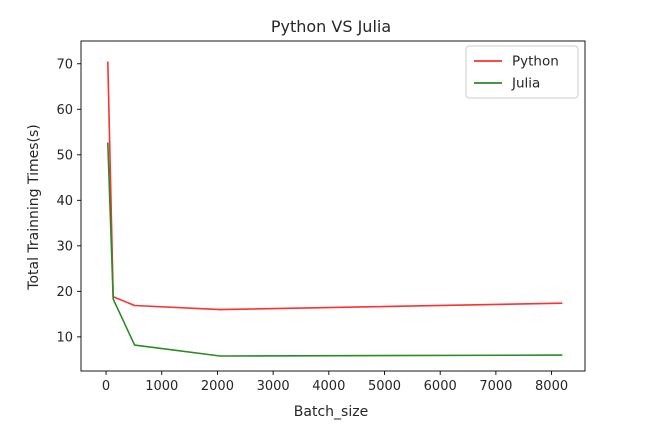 This screenshot has width=662, height=431. Describe the element at coordinates (495, 386) in the screenshot. I see `x-tick-label: 7000` at that location.